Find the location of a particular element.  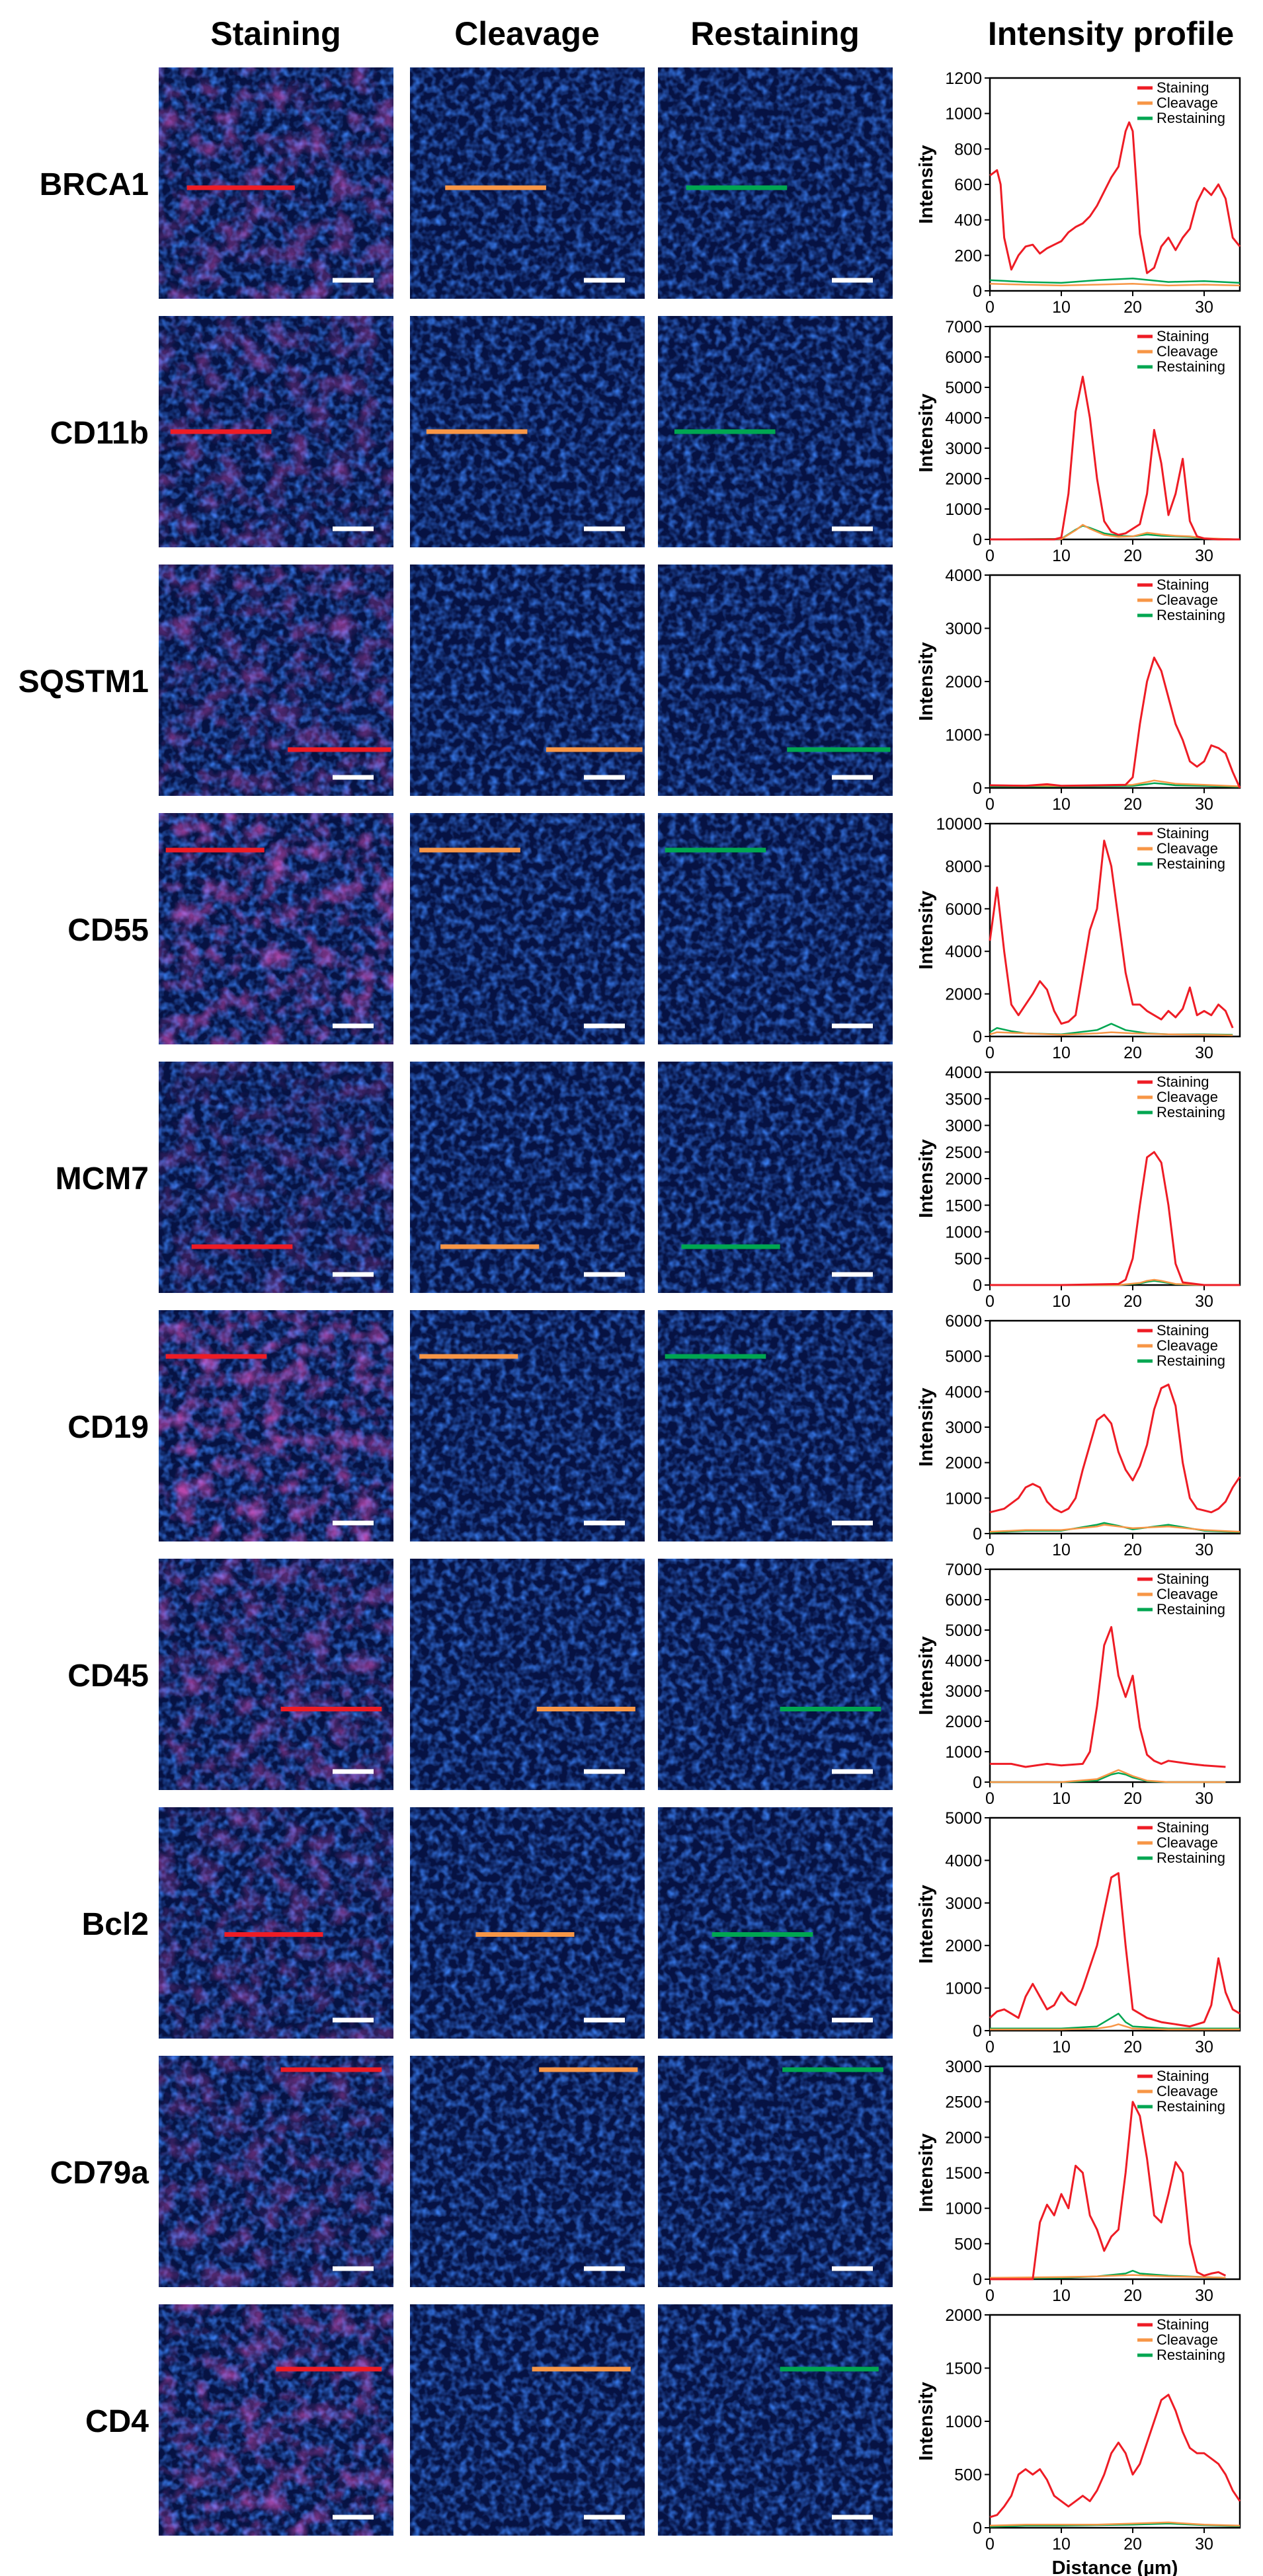

y-tick-label: 4000 is located at coordinates (963, 1661).